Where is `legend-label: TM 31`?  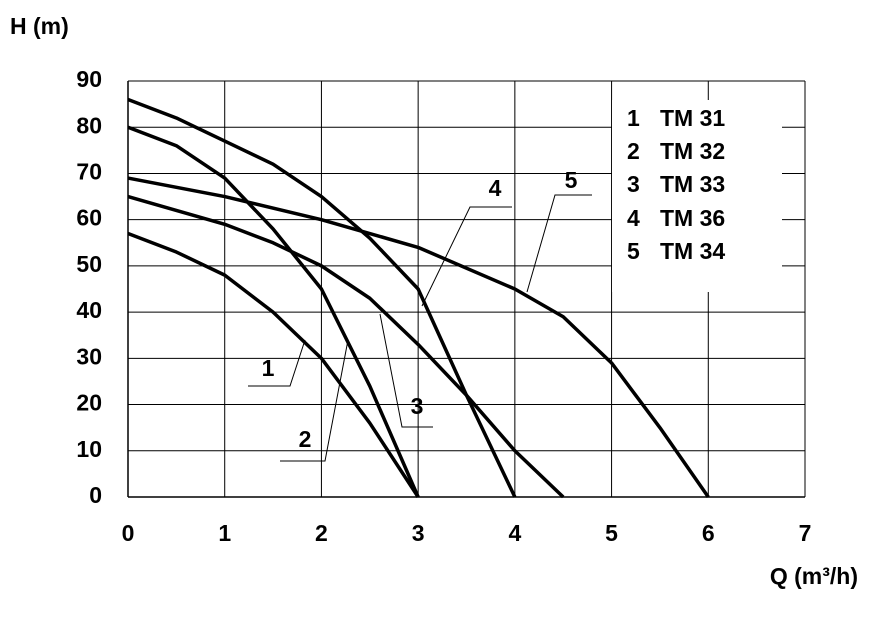
legend-label: TM 31 is located at coordinates (692, 118).